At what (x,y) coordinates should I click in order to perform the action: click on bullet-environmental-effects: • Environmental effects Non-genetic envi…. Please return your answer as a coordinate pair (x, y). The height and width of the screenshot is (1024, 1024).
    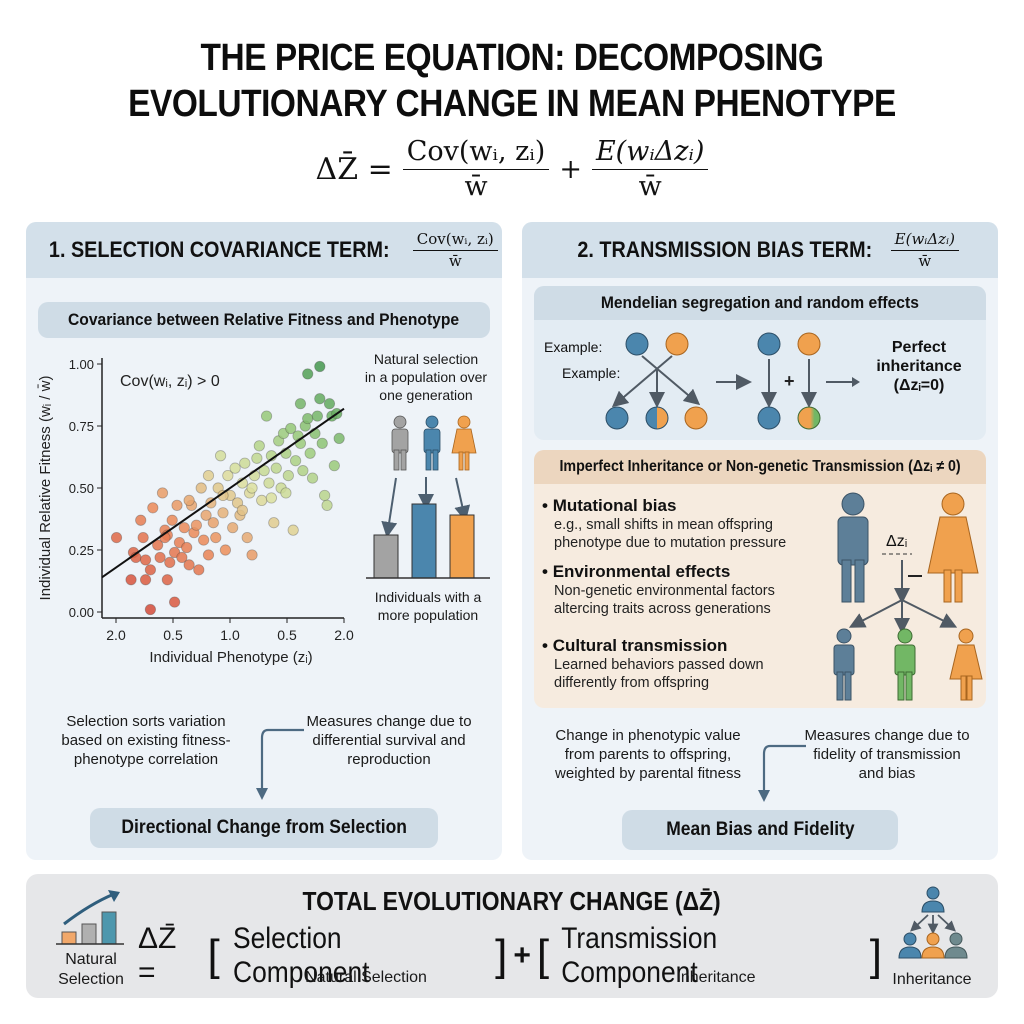
    Looking at the image, I should click on (682, 590).